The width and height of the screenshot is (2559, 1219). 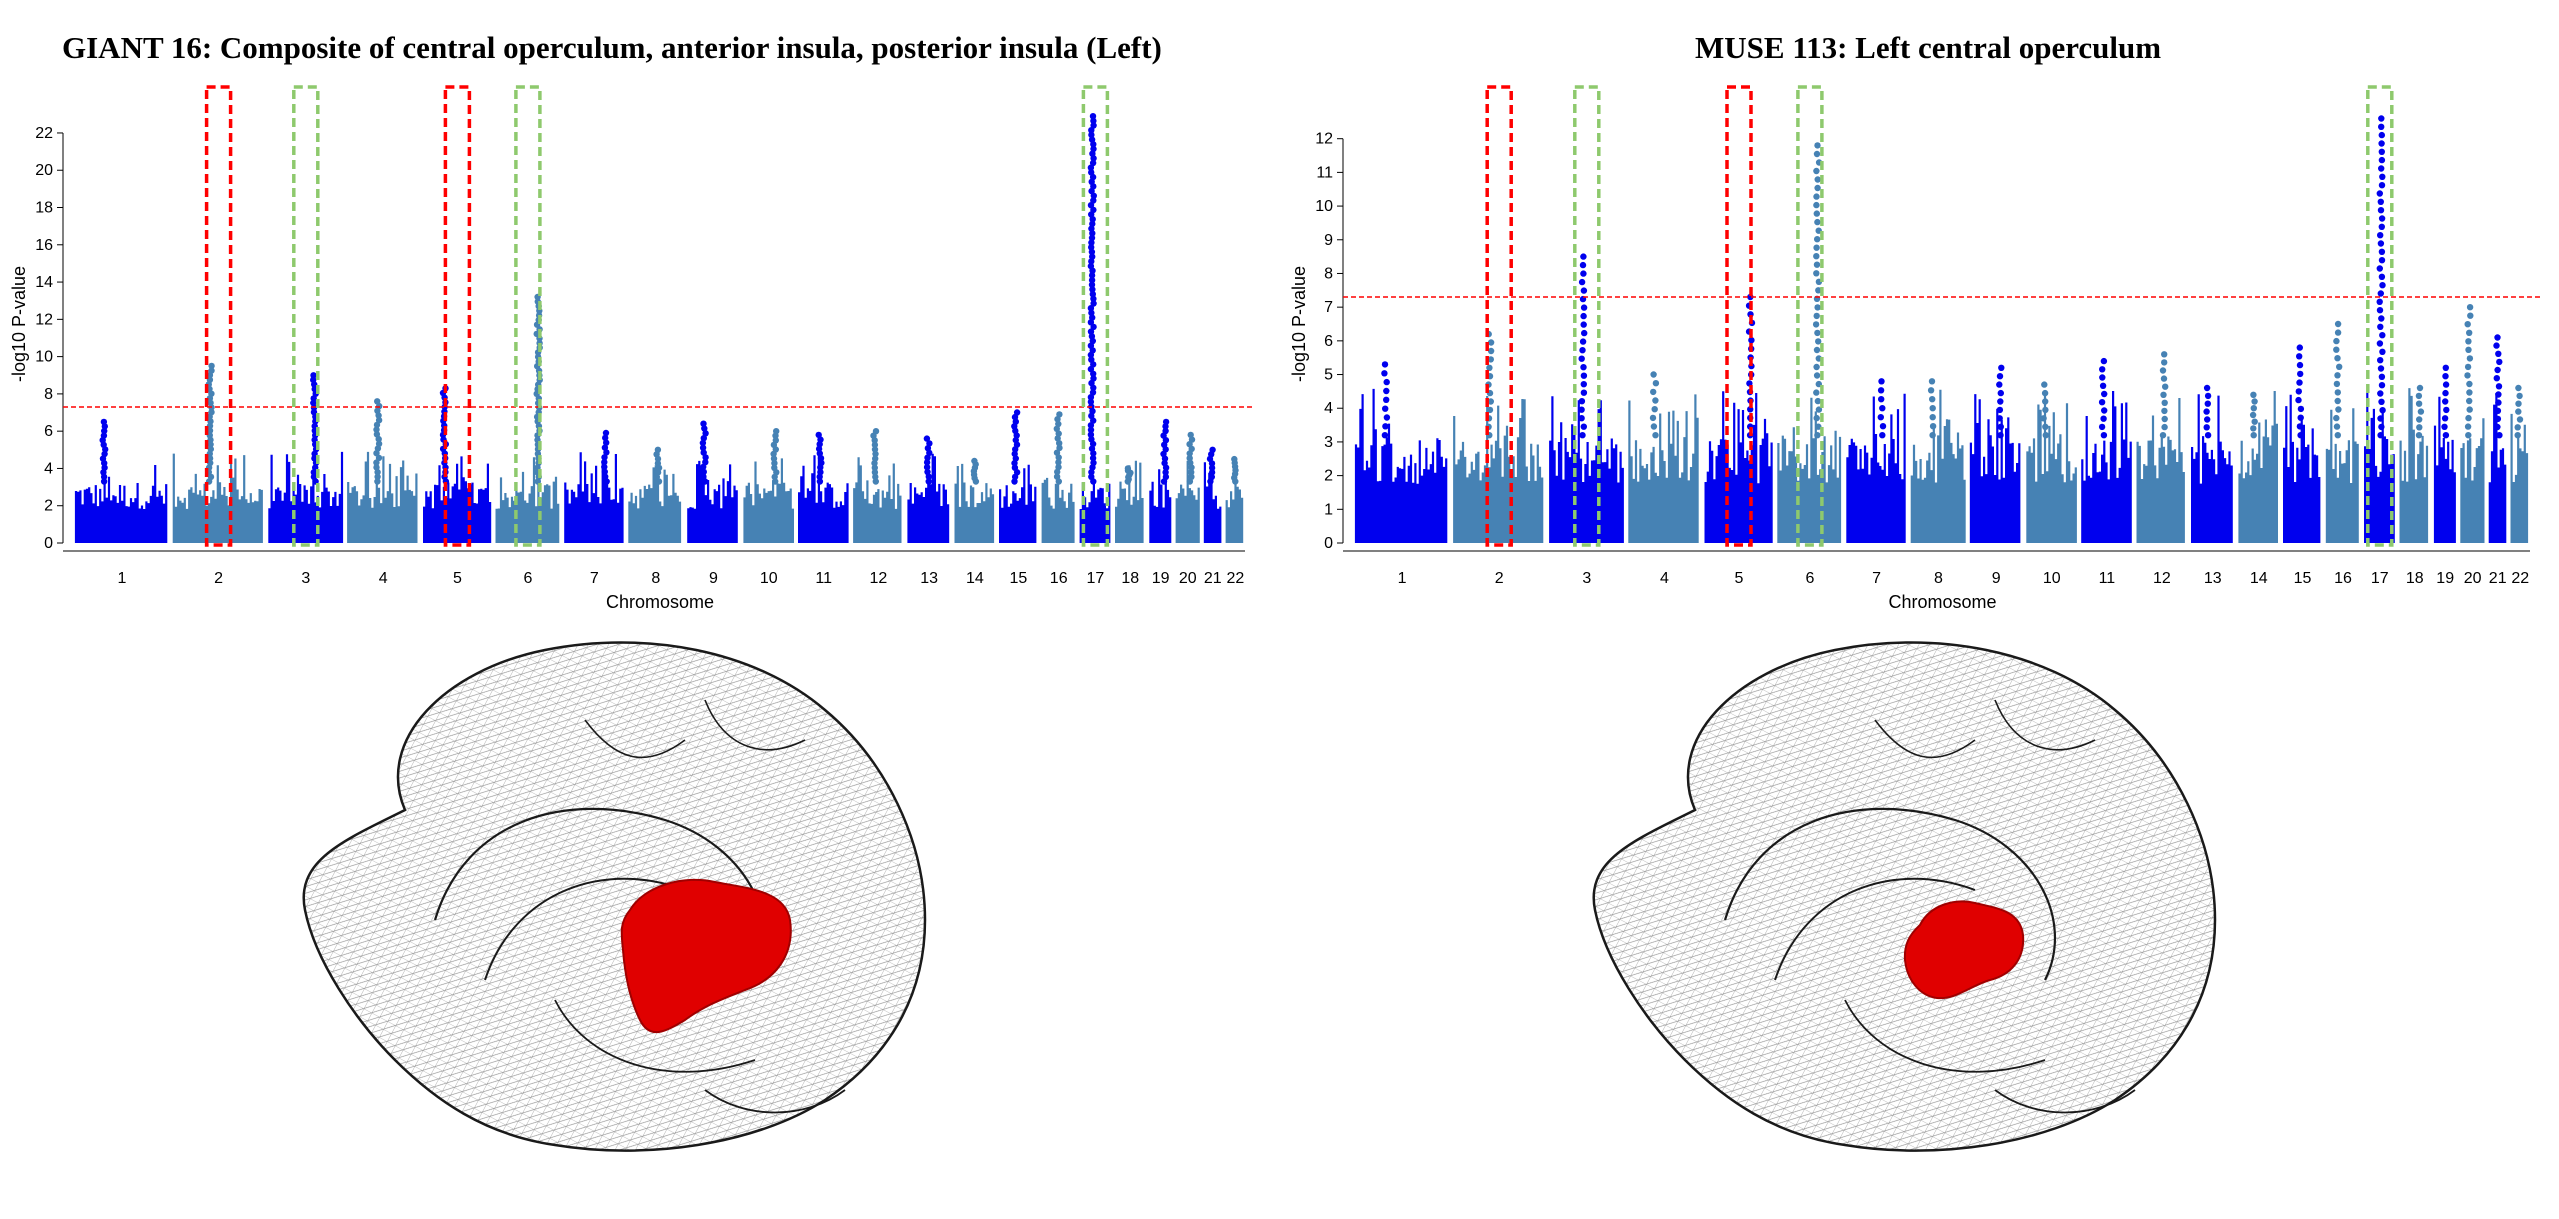 I want to click on x-tick-label: 7, so click(x=594, y=578).